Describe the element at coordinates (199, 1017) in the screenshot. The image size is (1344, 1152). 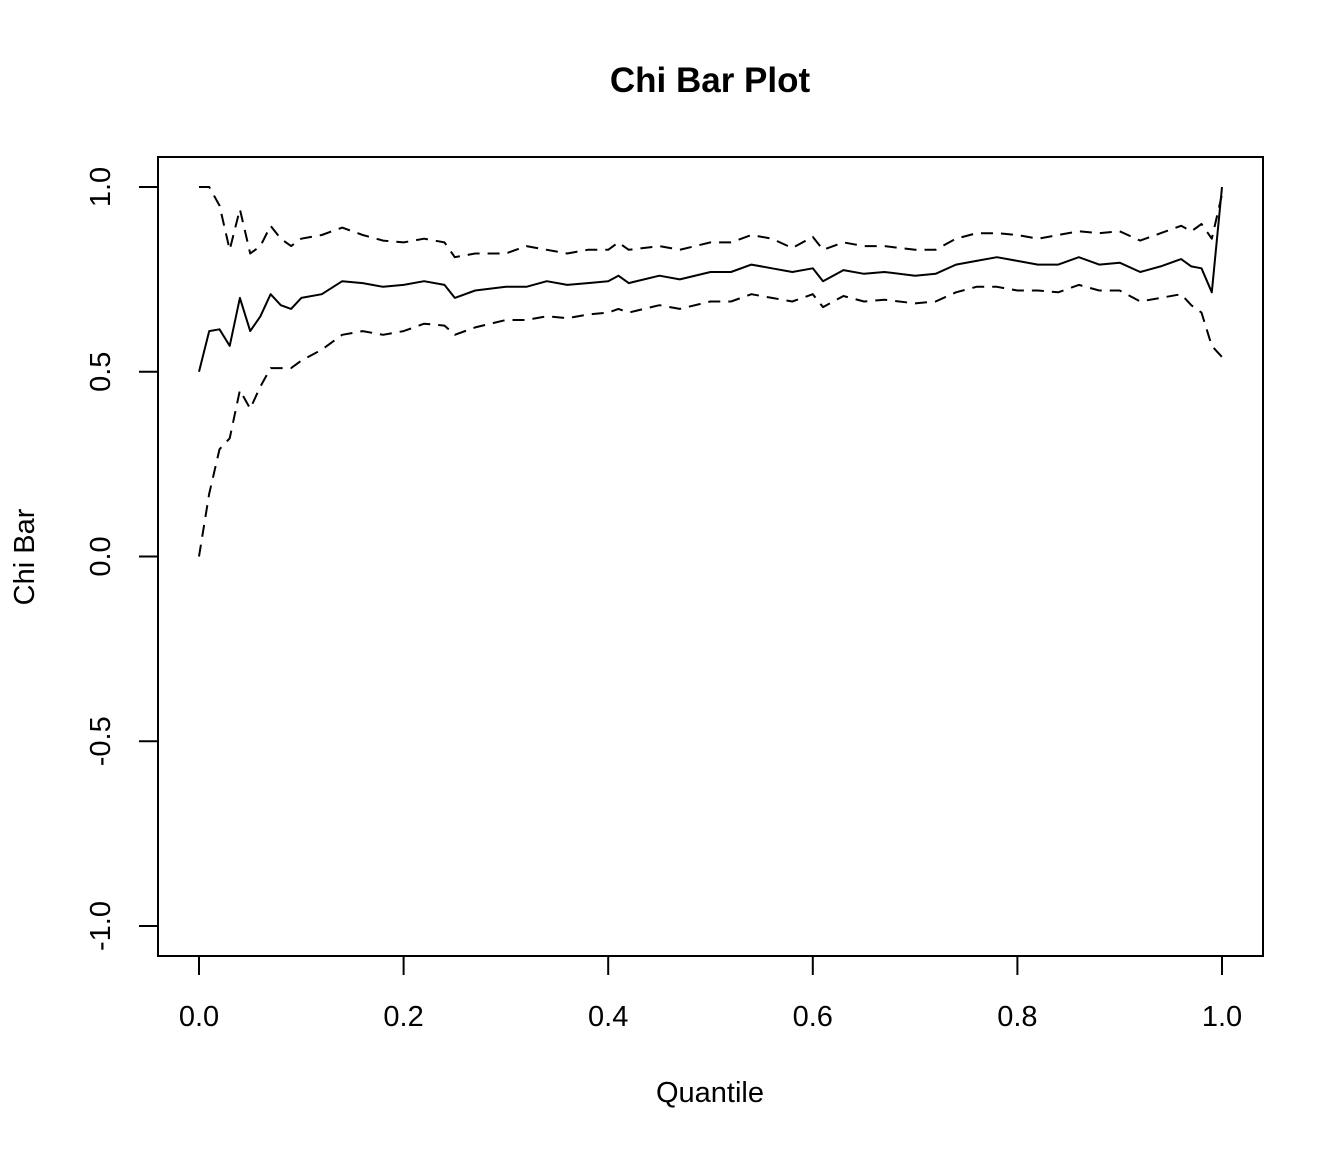
I see `x-tick-label: 0.0` at that location.